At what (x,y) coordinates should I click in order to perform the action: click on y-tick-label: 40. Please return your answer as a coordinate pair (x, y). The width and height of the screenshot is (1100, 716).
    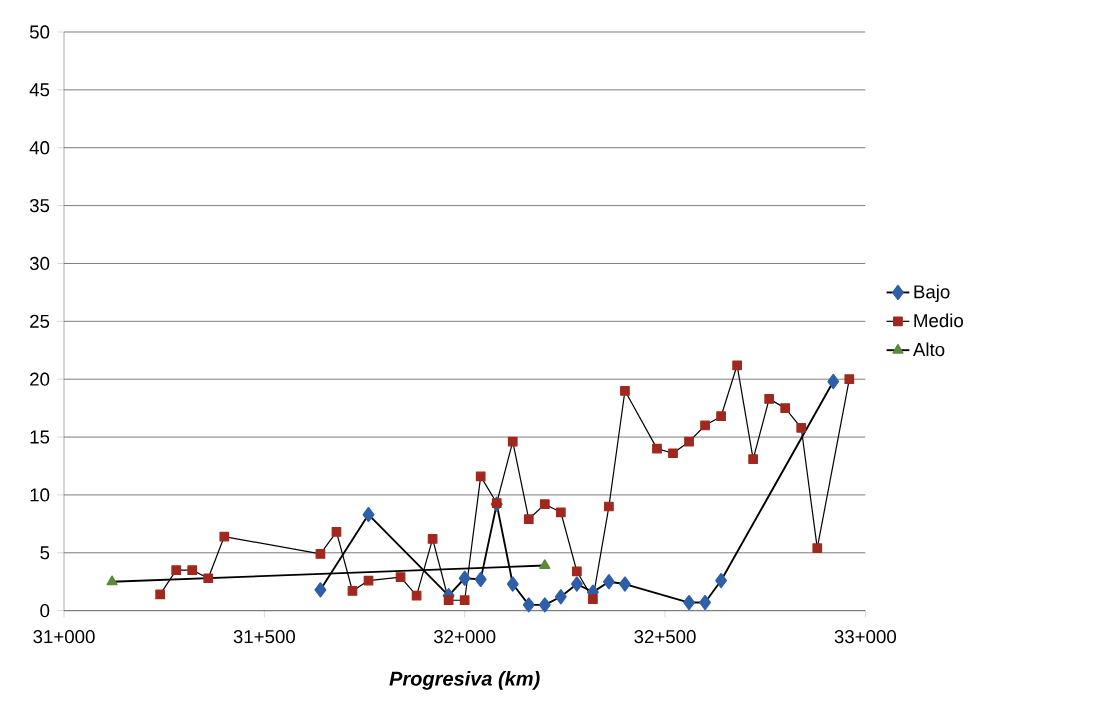
    Looking at the image, I should click on (39, 148).